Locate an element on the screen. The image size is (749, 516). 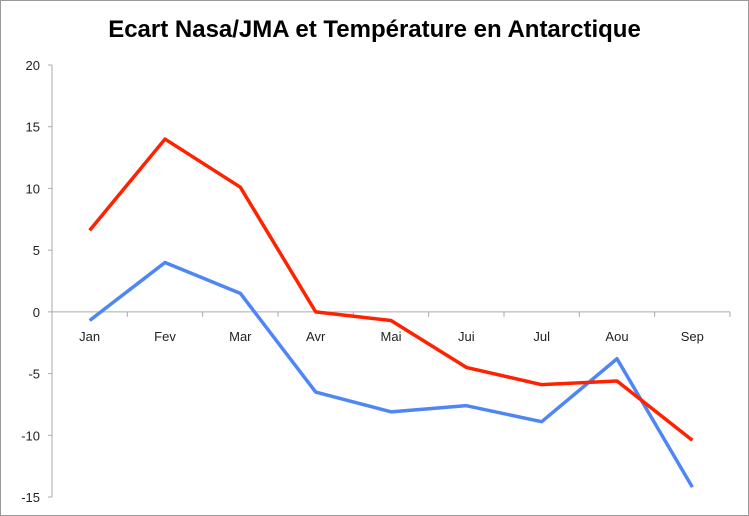
x-tick-label: Fev is located at coordinates (165, 336).